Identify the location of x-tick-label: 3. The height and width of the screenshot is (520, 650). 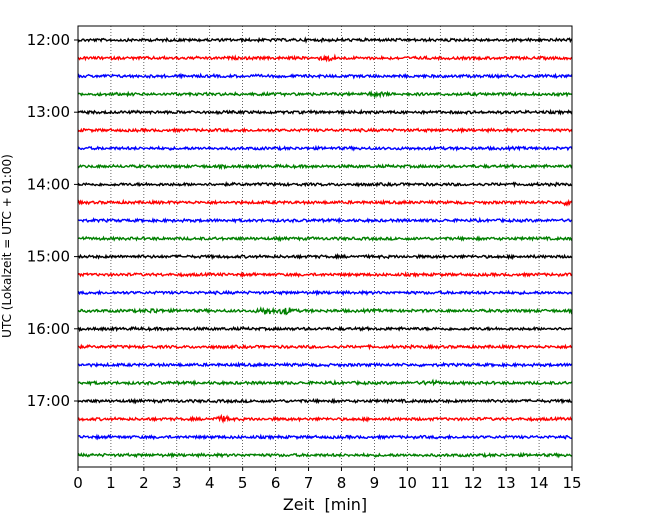
(177, 483).